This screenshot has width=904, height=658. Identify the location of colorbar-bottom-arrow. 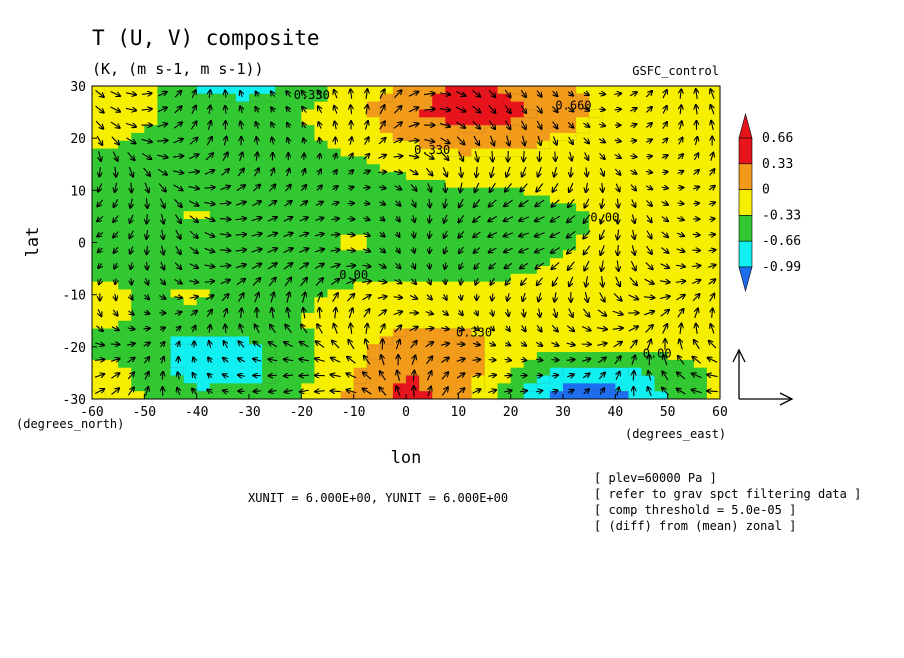
(745, 279).